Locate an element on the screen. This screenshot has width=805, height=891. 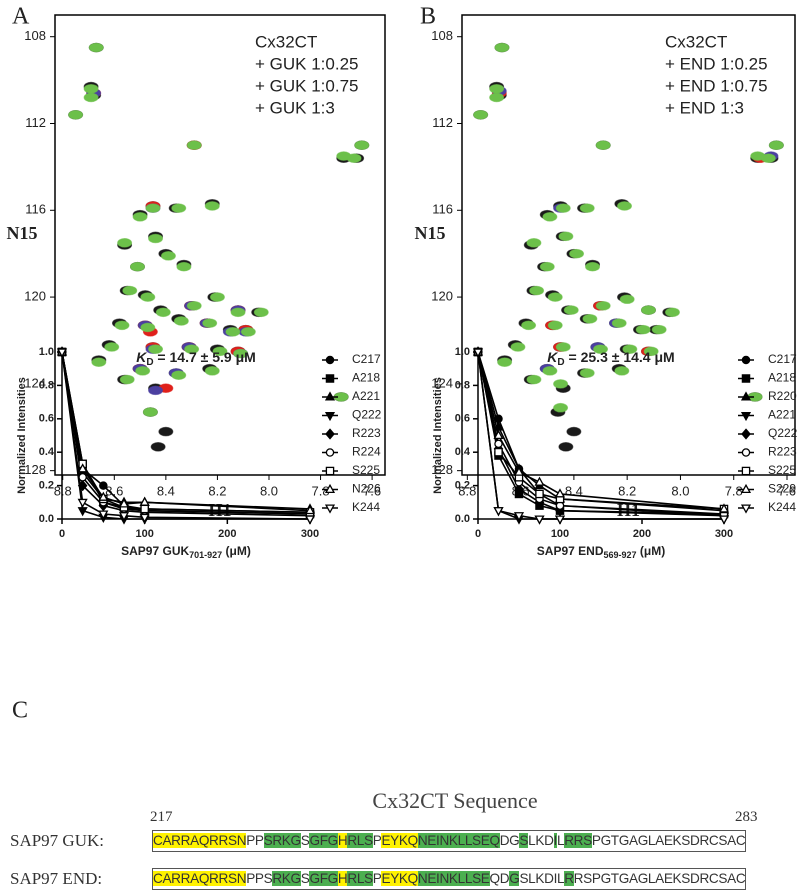
sequence-segment: NEINKLLSE is located at coordinates (453, 878).